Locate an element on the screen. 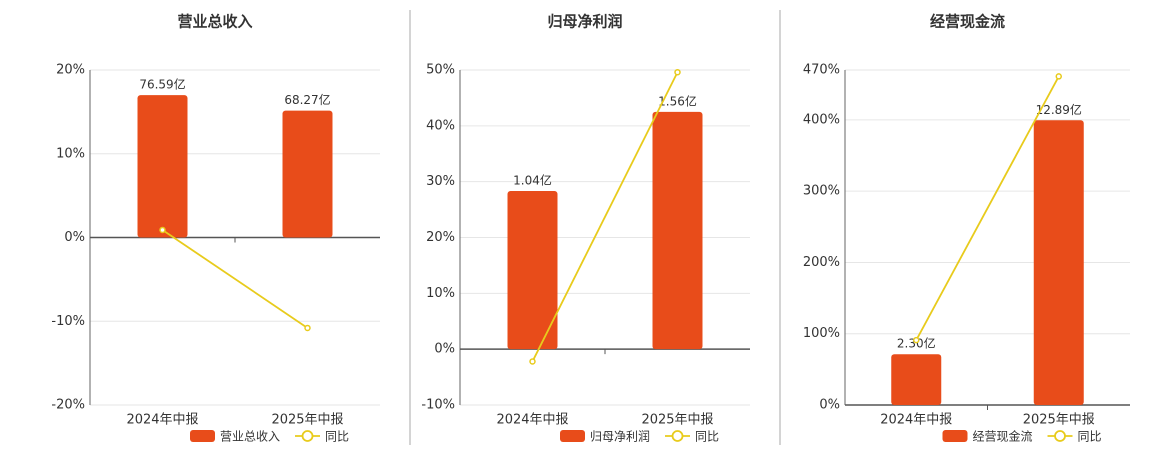 The height and width of the screenshot is (450, 1160). value-label: 1.04亿 is located at coordinates (532, 179).